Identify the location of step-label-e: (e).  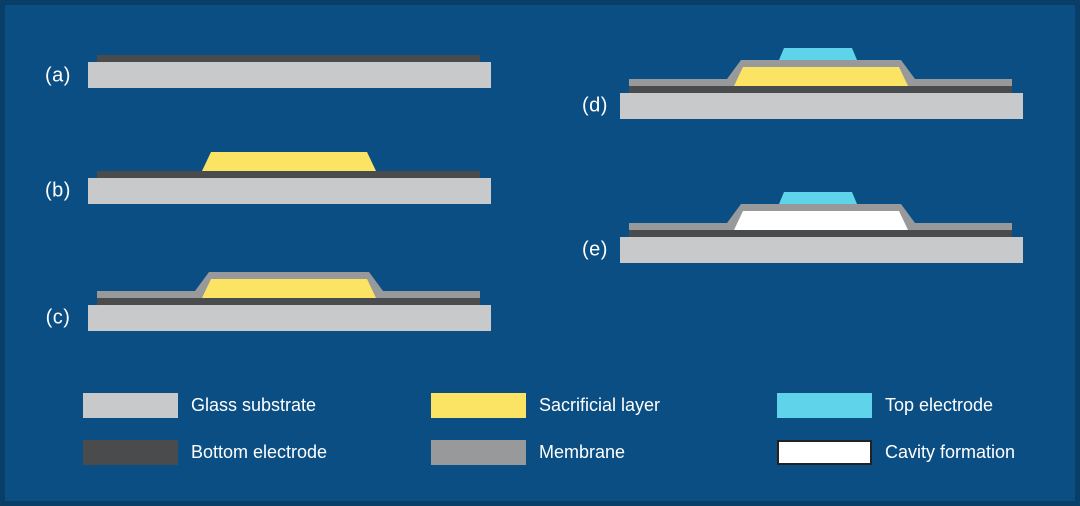
(595, 249).